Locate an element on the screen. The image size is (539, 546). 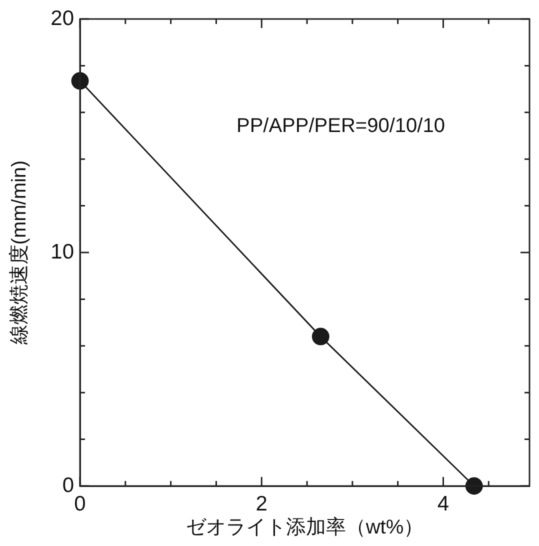
y-tick-label: 0 is located at coordinates (68, 485).